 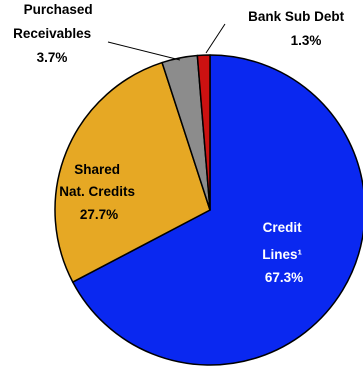 I want to click on slice-label-credit-lines: Credit Lines¹ 67.3%, so click(x=284, y=252).